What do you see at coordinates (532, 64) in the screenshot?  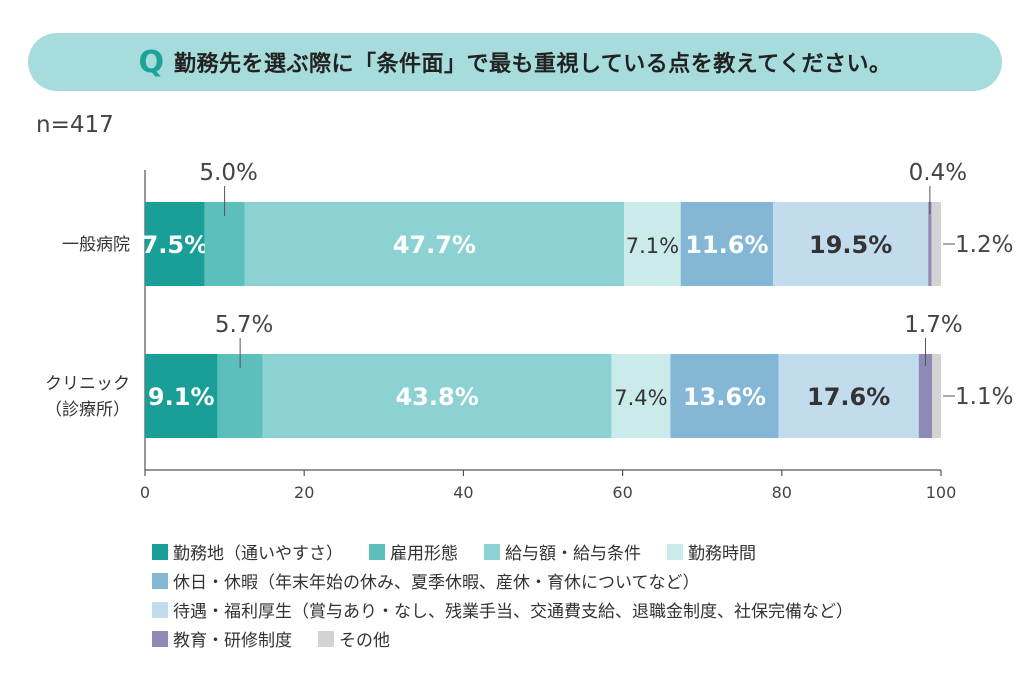 I see `question-text: 勤務先を選ぶ際に「条件面」で最も重視している点を教えてください。` at bounding box center [532, 64].